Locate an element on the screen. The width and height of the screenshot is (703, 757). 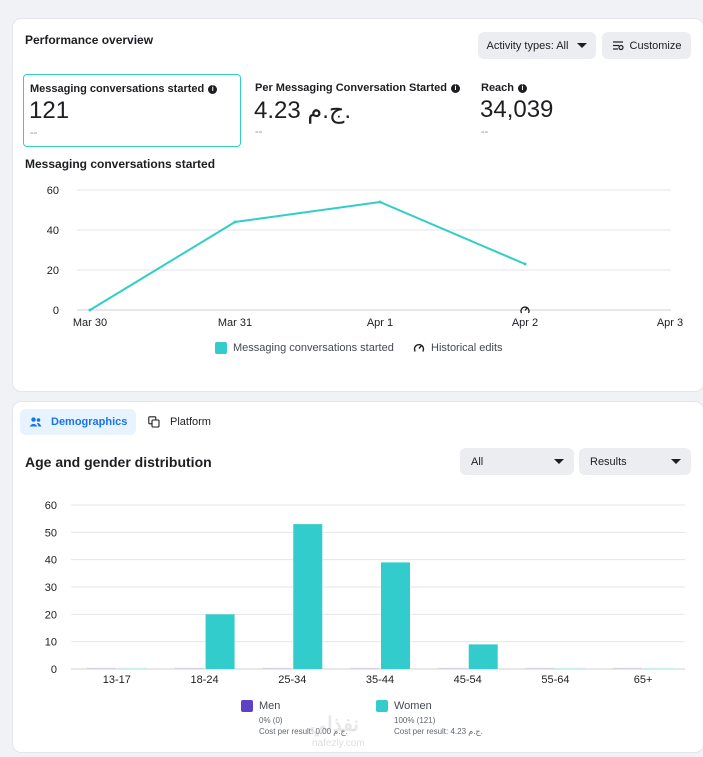
x-tick-label: 45-54 is located at coordinates (468, 680).